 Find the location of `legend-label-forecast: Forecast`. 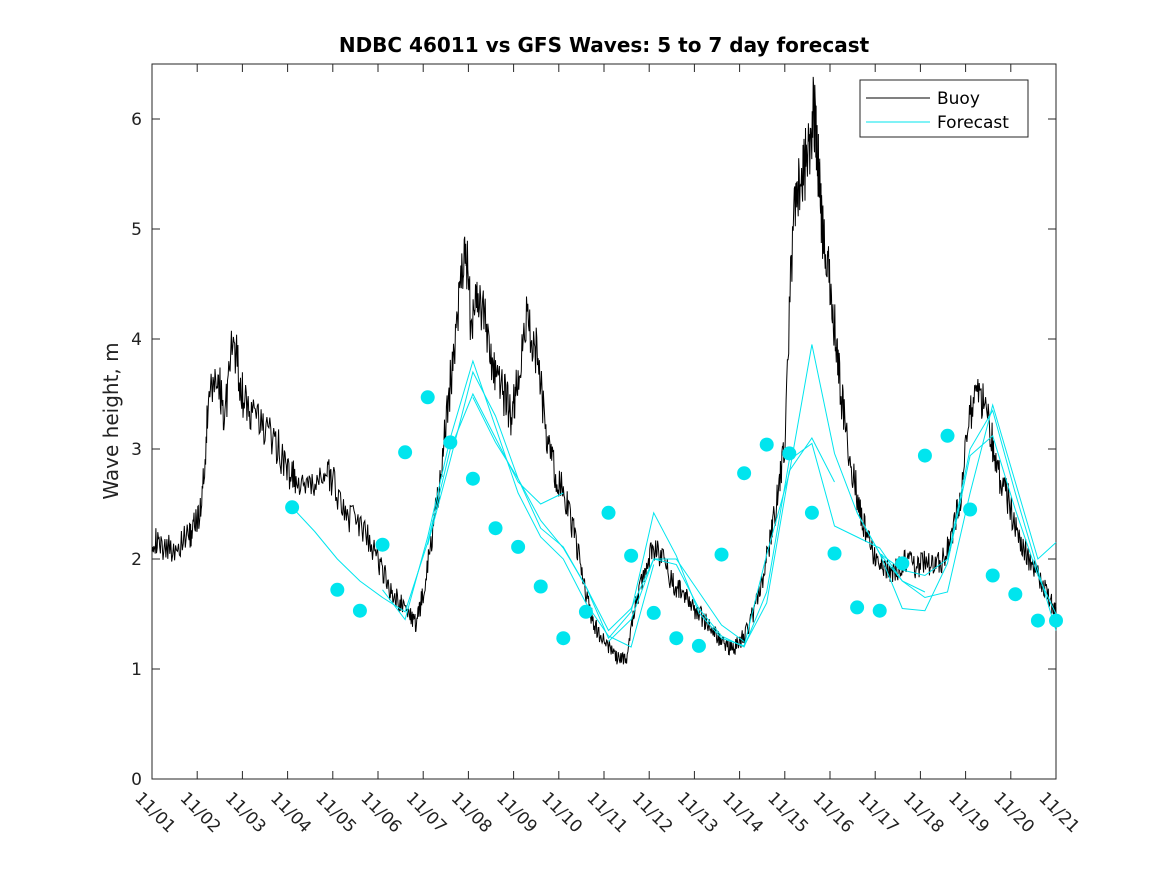

legend-label-forecast: Forecast is located at coordinates (973, 123).